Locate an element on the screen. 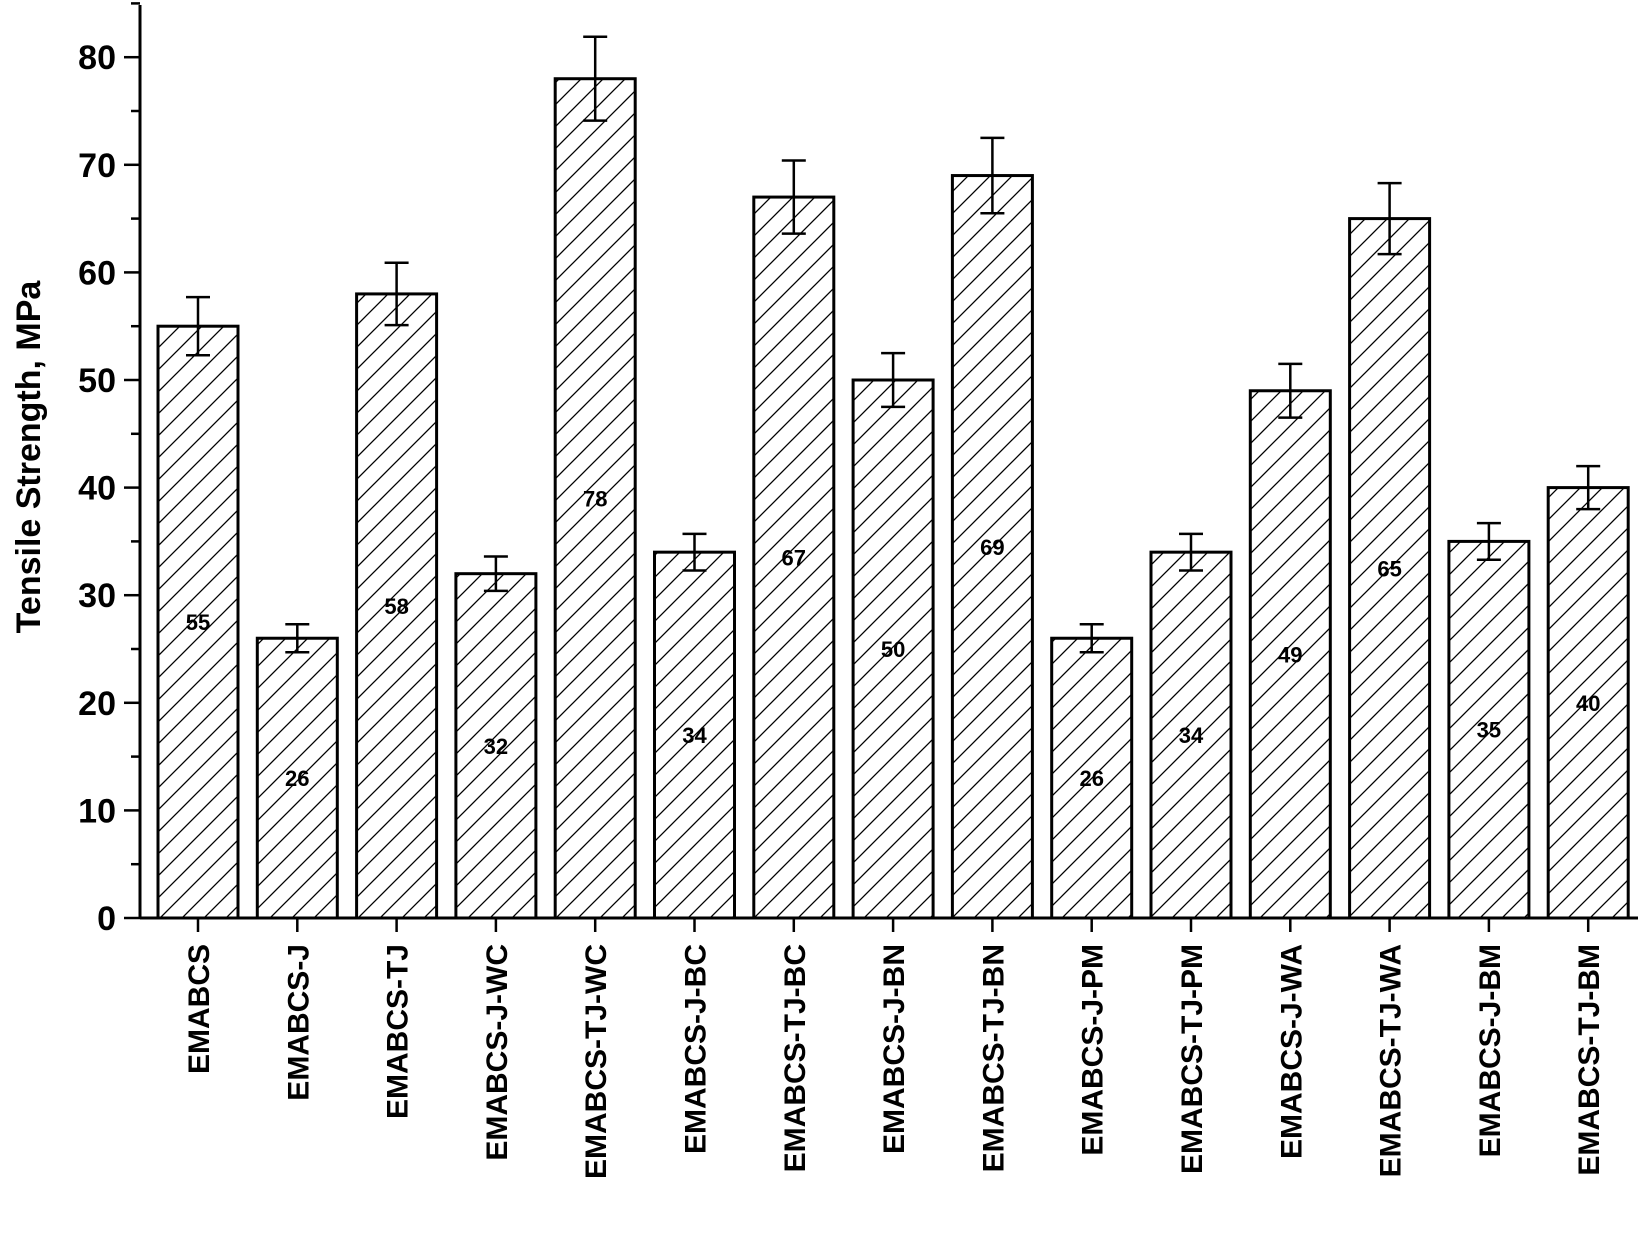 This screenshot has width=1642, height=1259. bar-emabcs-j-pm is located at coordinates (1092, 778).